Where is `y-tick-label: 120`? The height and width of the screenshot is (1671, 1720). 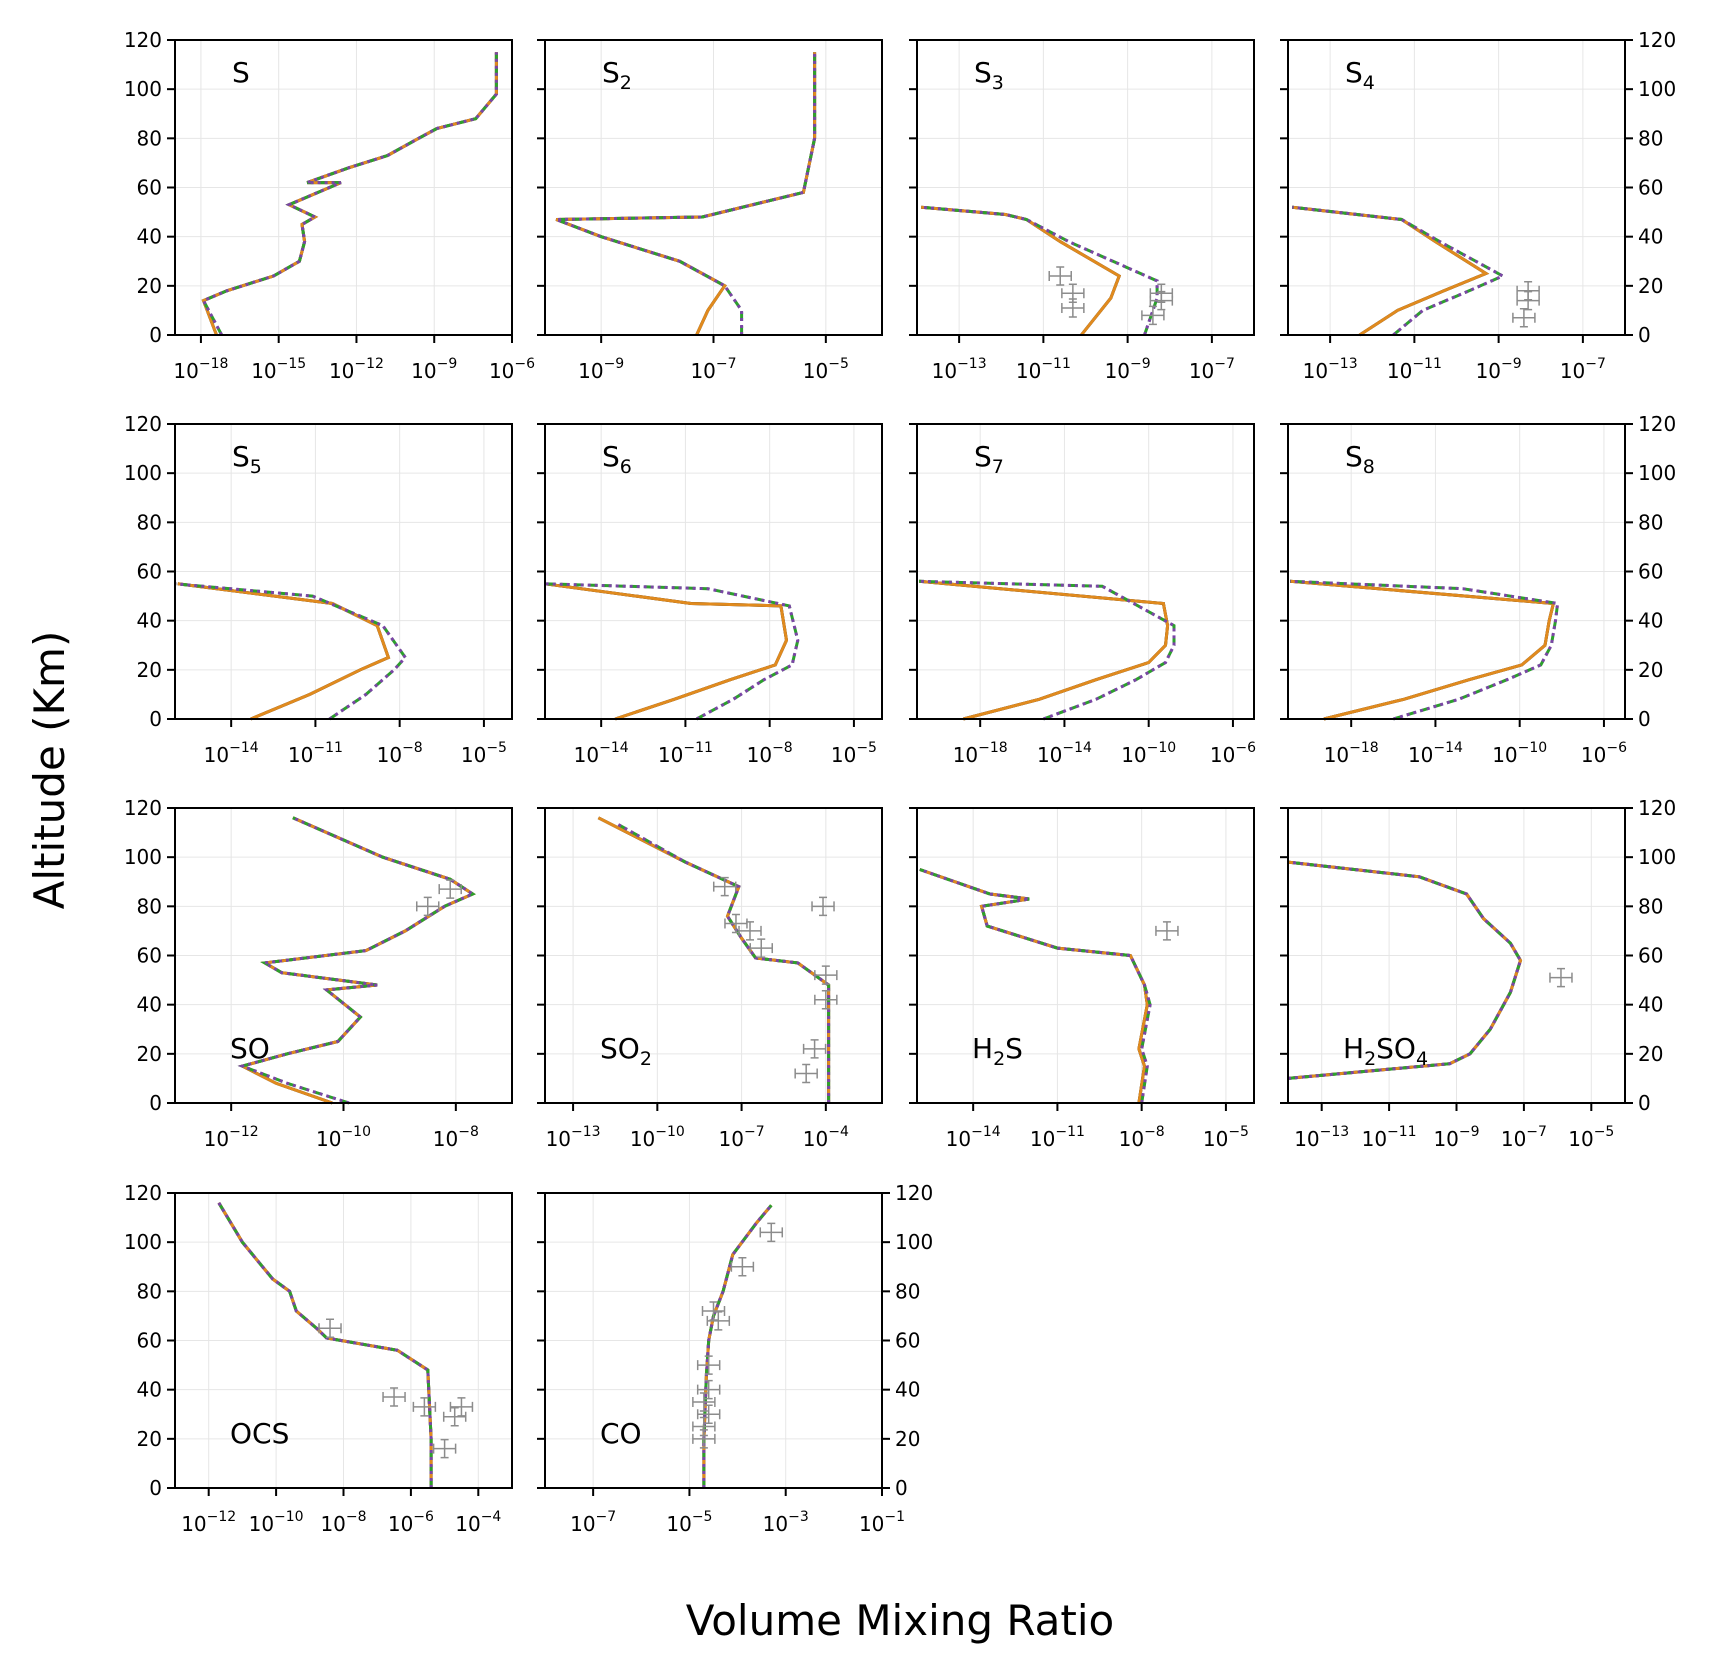 y-tick-label: 120 is located at coordinates (143, 1193).